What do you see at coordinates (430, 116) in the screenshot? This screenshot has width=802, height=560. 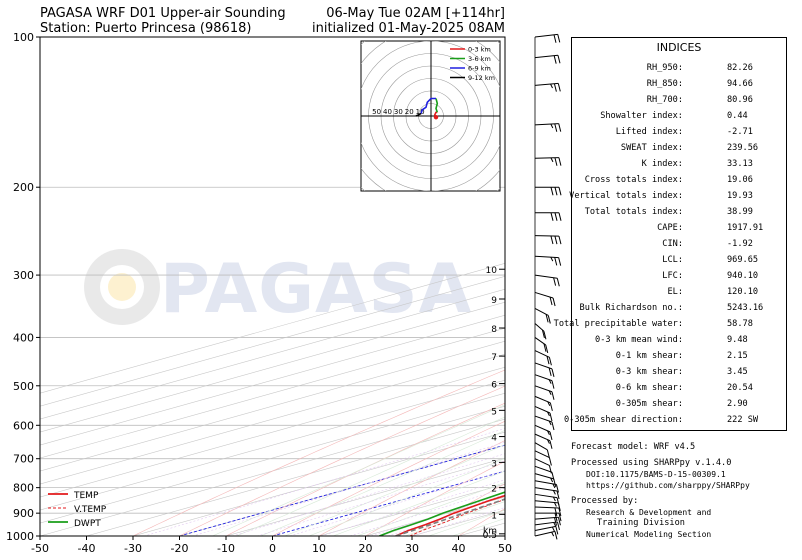 I see `hodograph: 50 40 30 20 10 0-3 km3-6 km 6-9 km9-12 km` at bounding box center [430, 116].